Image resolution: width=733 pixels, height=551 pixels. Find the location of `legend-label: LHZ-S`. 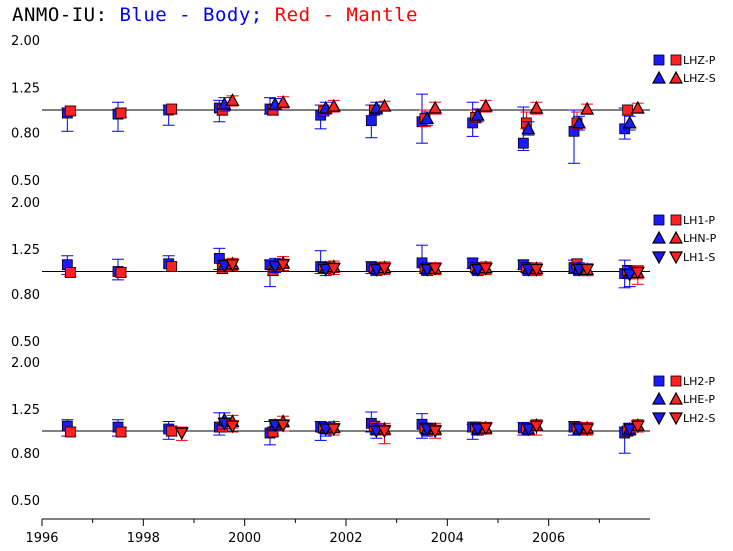

legend-label: LHZ-S is located at coordinates (699, 78).